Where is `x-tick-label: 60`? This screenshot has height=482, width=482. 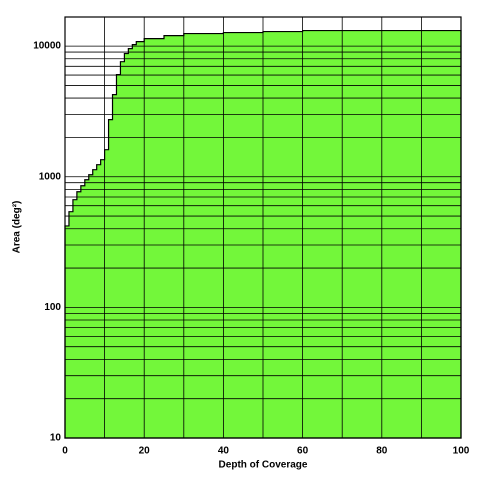 x-tick-label: 60 is located at coordinates (303, 451).